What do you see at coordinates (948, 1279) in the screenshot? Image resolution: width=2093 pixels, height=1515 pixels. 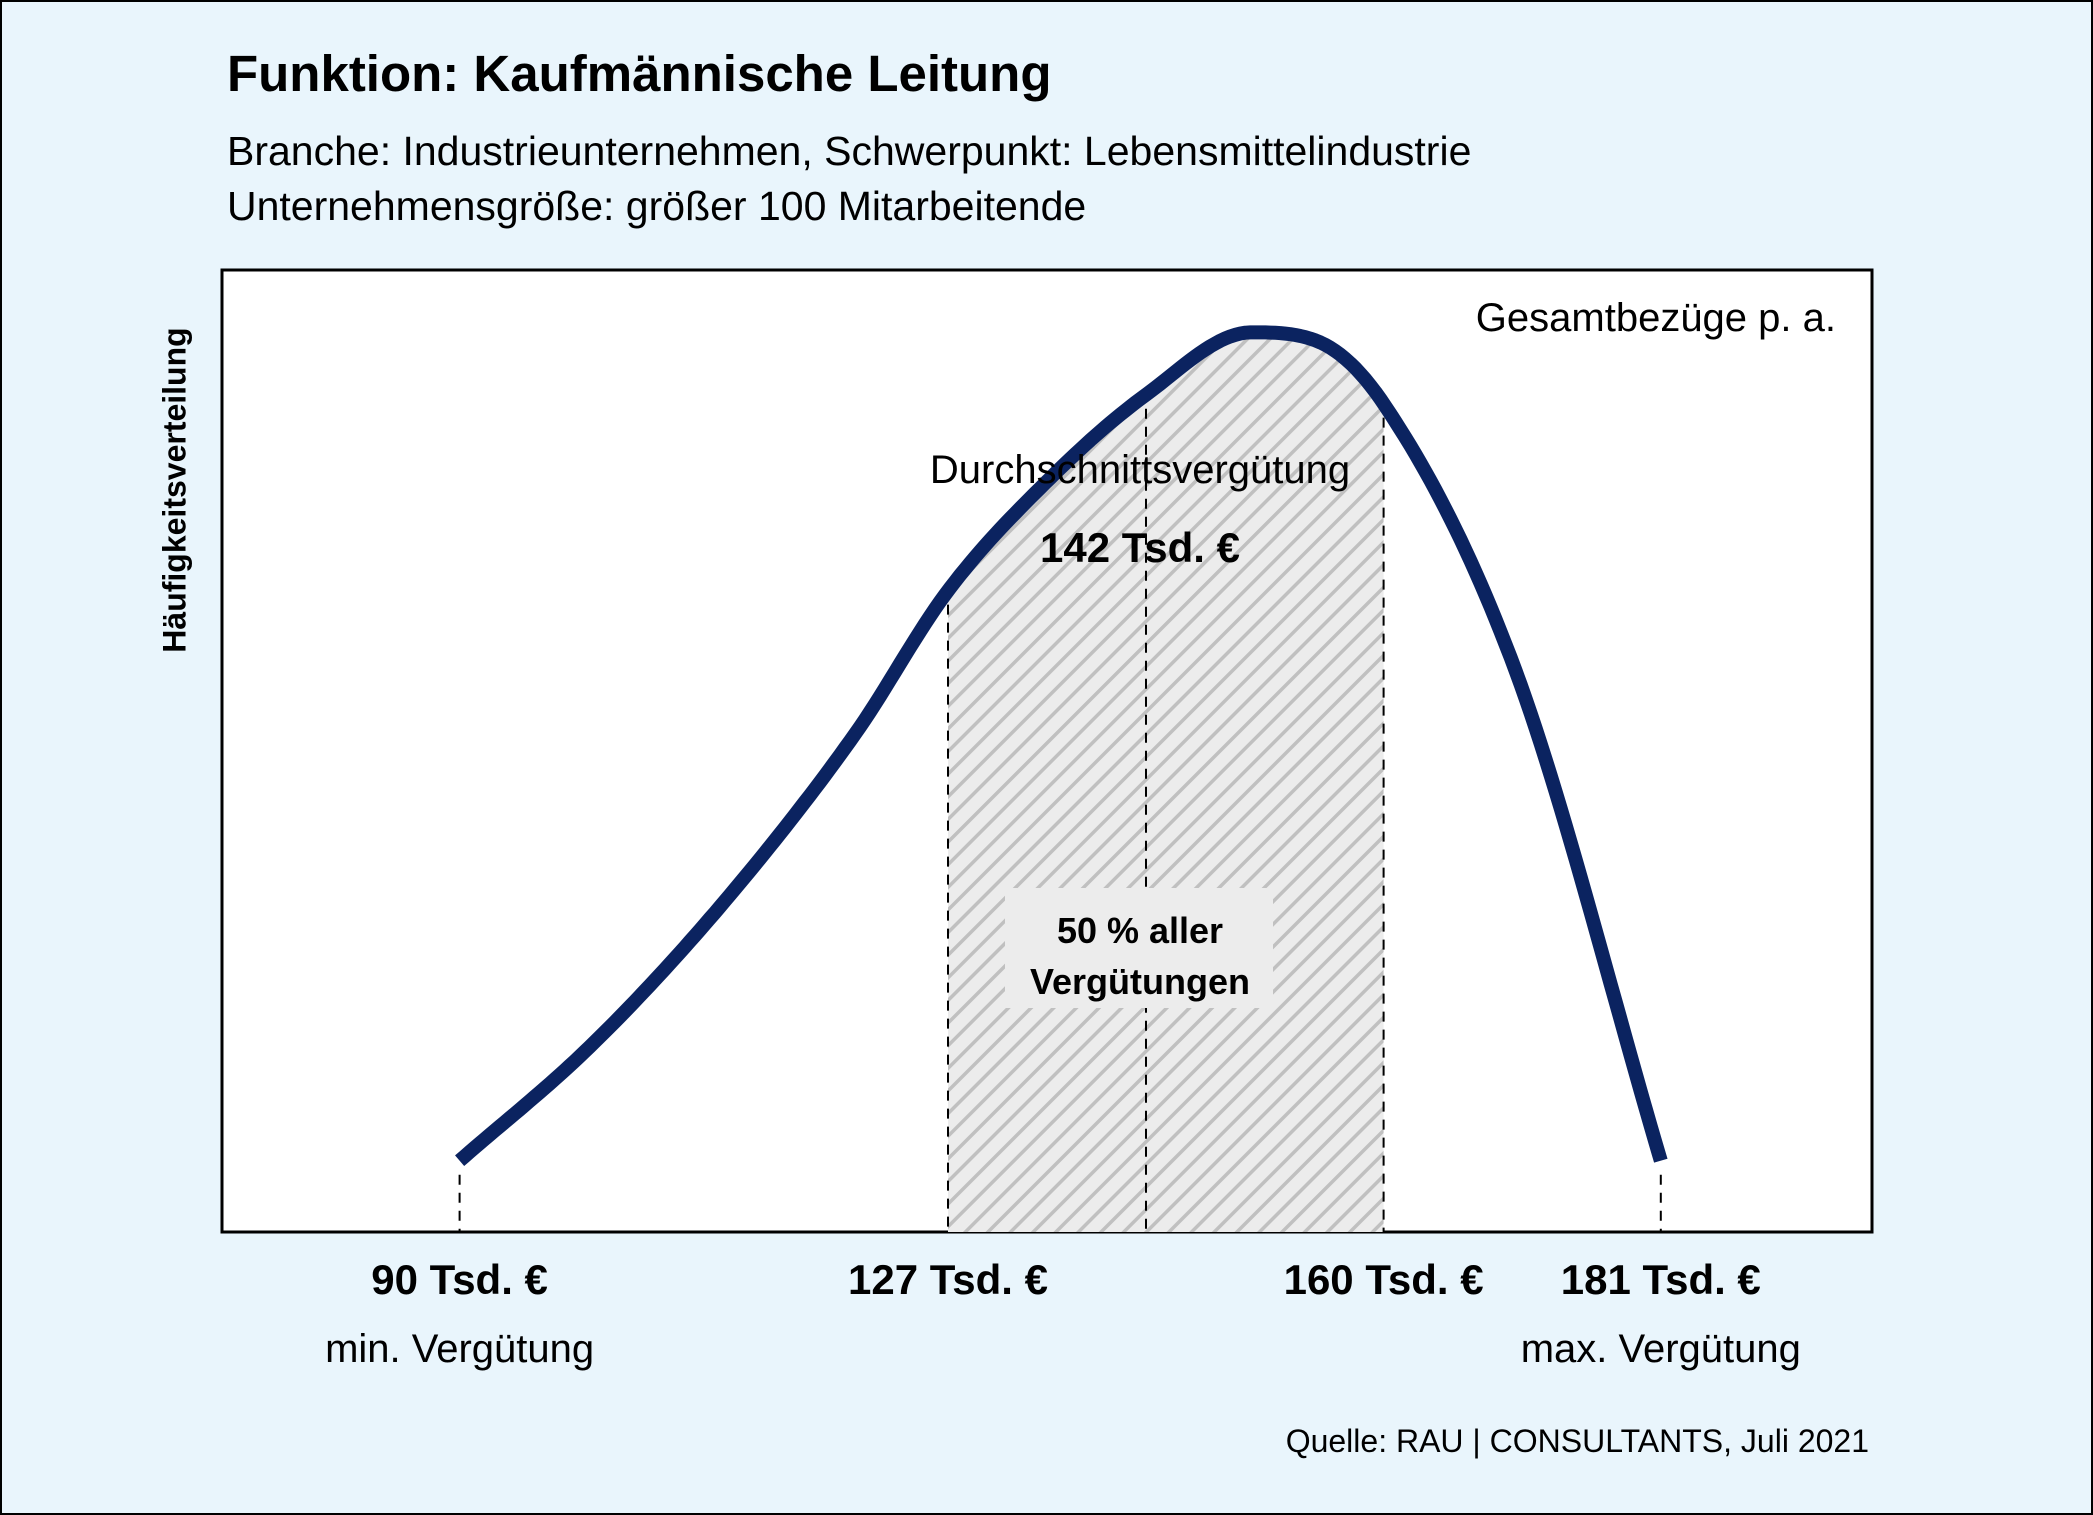 I see `tick-label-1: 127 Tsd. €` at bounding box center [948, 1279].